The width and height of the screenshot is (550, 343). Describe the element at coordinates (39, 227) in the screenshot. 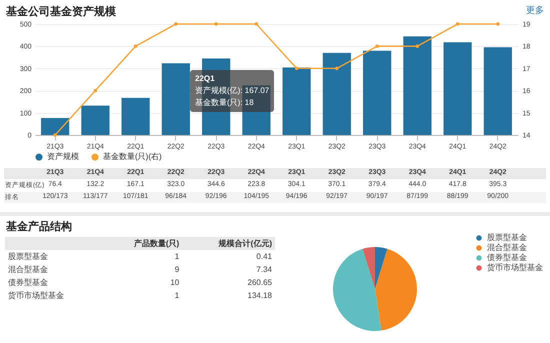

I see `text: 基金产品结构` at that location.